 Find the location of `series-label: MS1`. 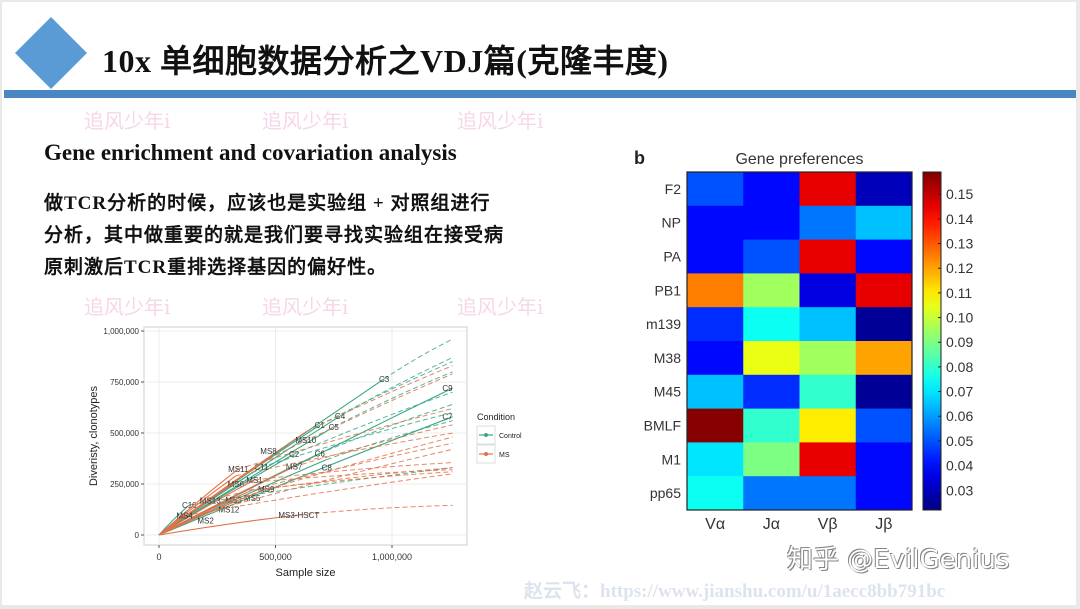

series-label: MS1 is located at coordinates (254, 480).